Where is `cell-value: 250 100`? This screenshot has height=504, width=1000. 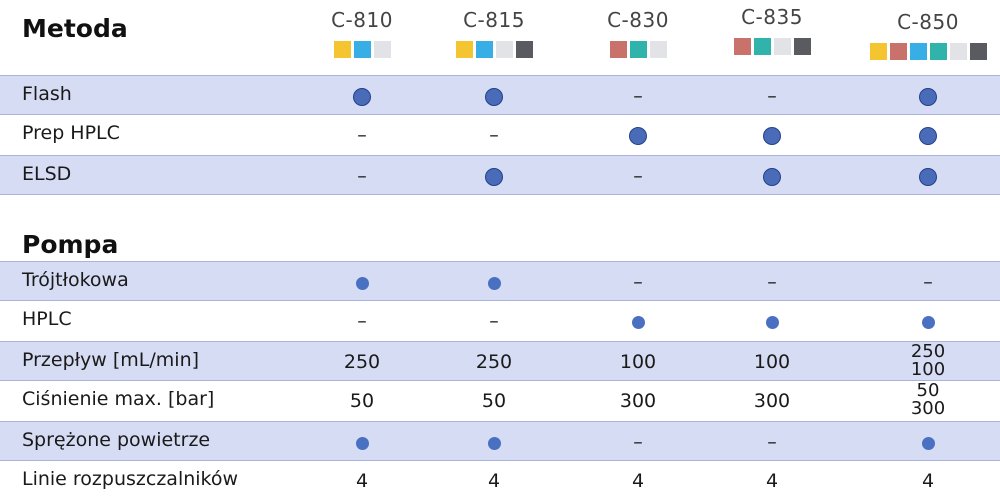 cell-value: 250 100 is located at coordinates (928, 360).